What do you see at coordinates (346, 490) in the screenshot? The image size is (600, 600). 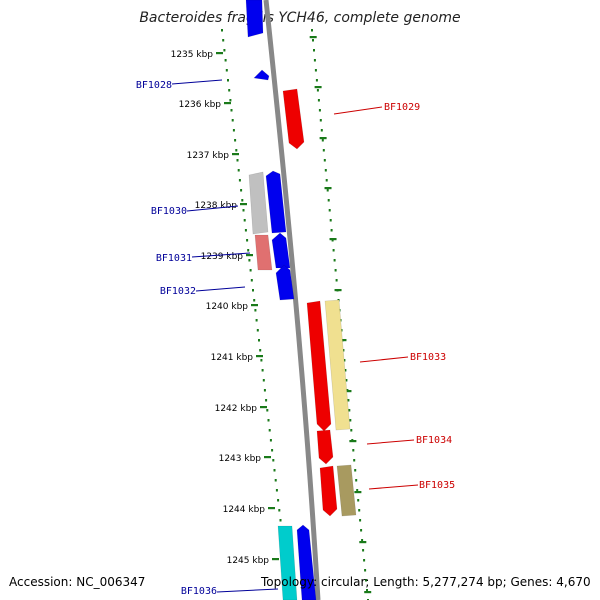 I see `gene-bf1035-olive` at bounding box center [346, 490].